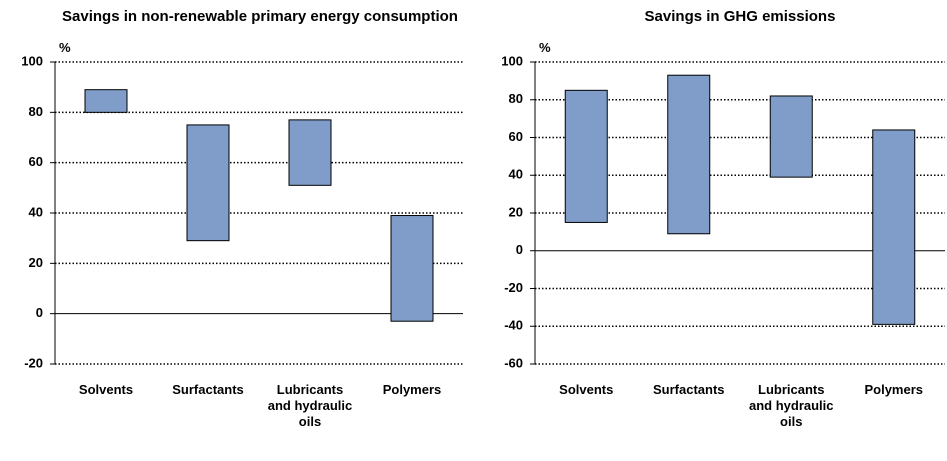 The width and height of the screenshot is (947, 461). I want to click on y-tick-label: -60, so click(513, 362).